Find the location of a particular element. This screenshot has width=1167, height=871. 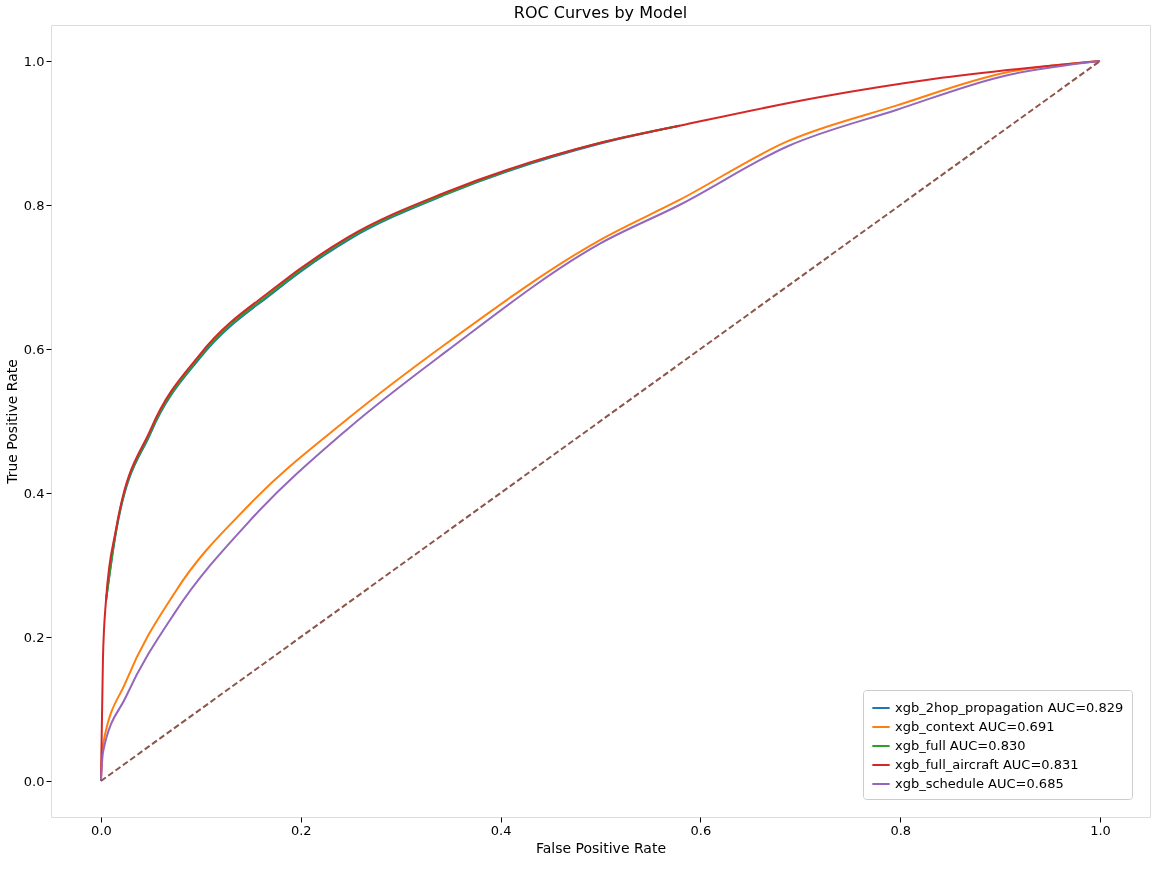

x-tick-label: 0.2 is located at coordinates (301, 830).